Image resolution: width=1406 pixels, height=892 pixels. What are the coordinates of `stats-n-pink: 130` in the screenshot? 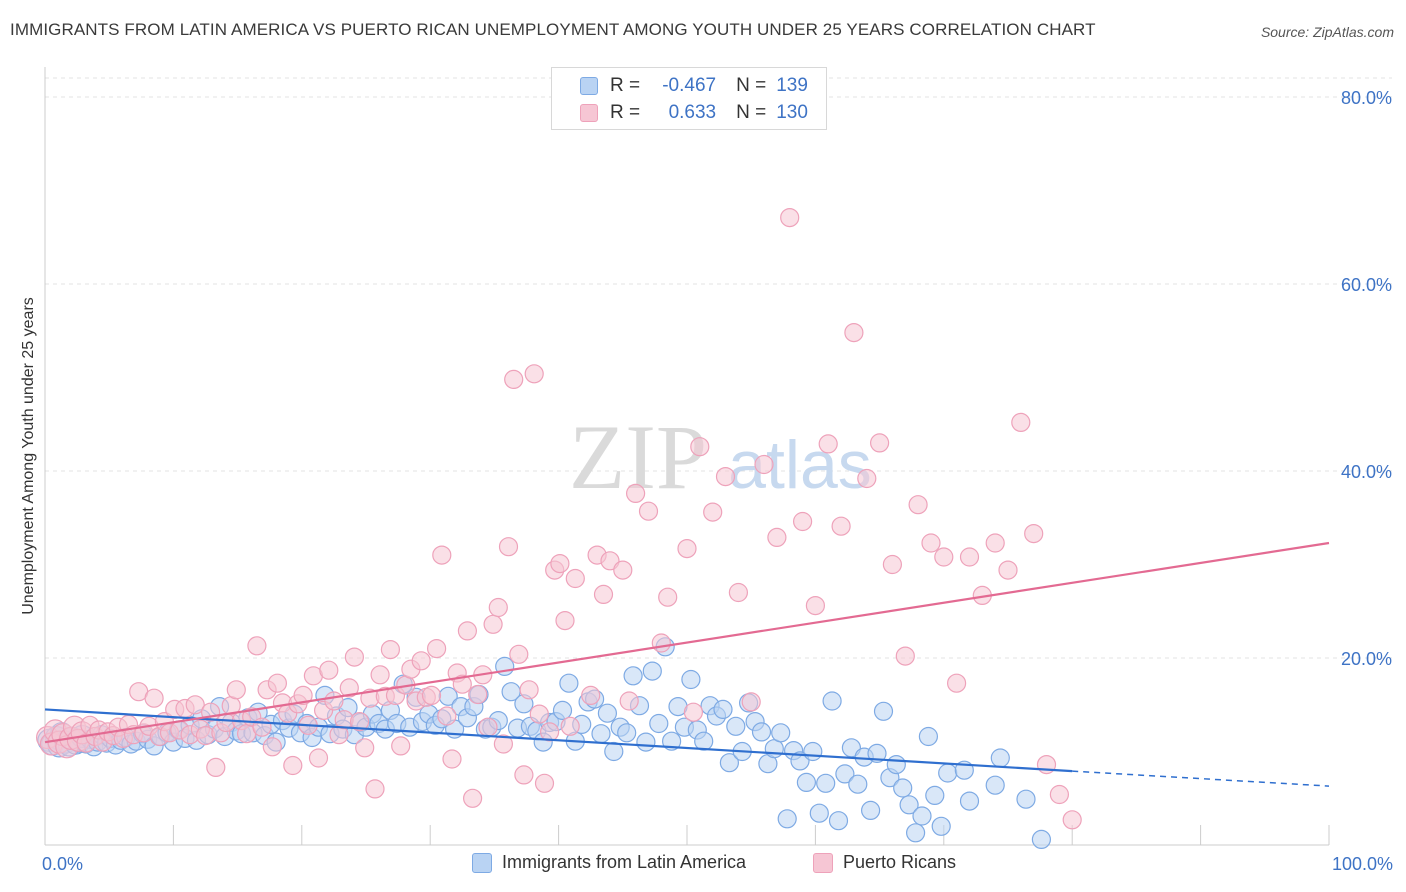 It's located at (792, 112).